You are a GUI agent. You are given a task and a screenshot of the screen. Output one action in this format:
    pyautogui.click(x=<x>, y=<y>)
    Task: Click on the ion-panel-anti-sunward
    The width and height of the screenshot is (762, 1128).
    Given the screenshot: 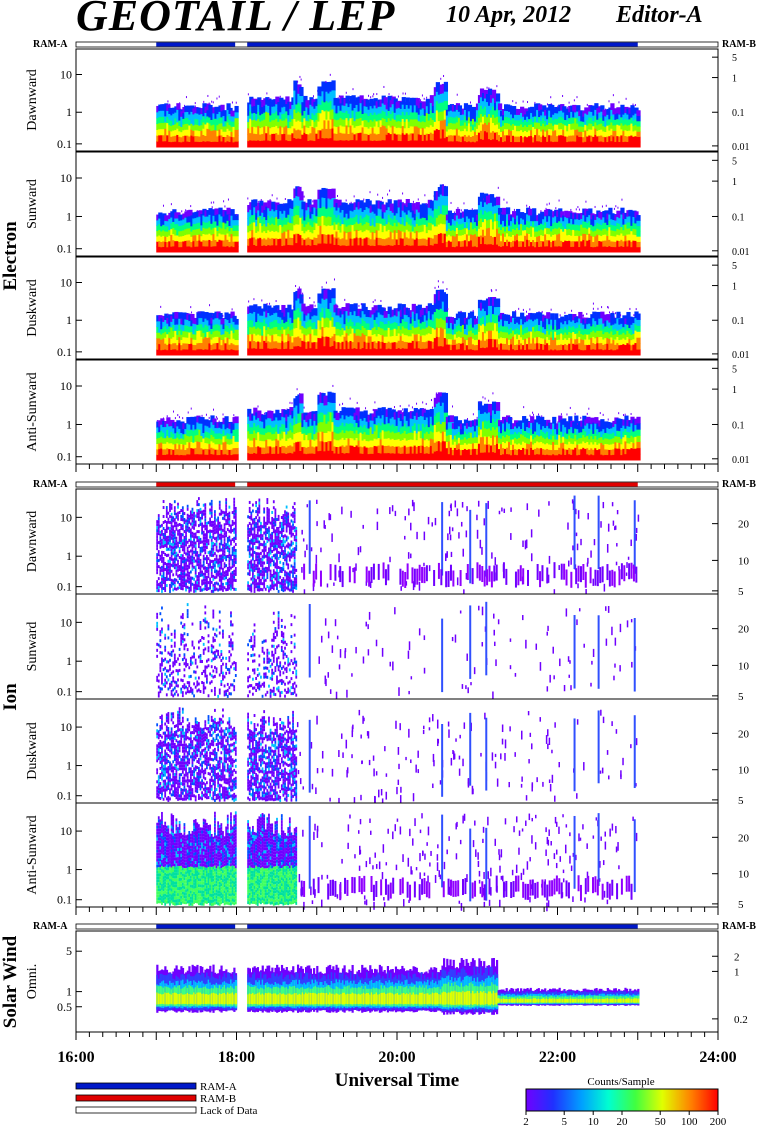 What is the action you would take?
    pyautogui.click(x=397, y=857)
    